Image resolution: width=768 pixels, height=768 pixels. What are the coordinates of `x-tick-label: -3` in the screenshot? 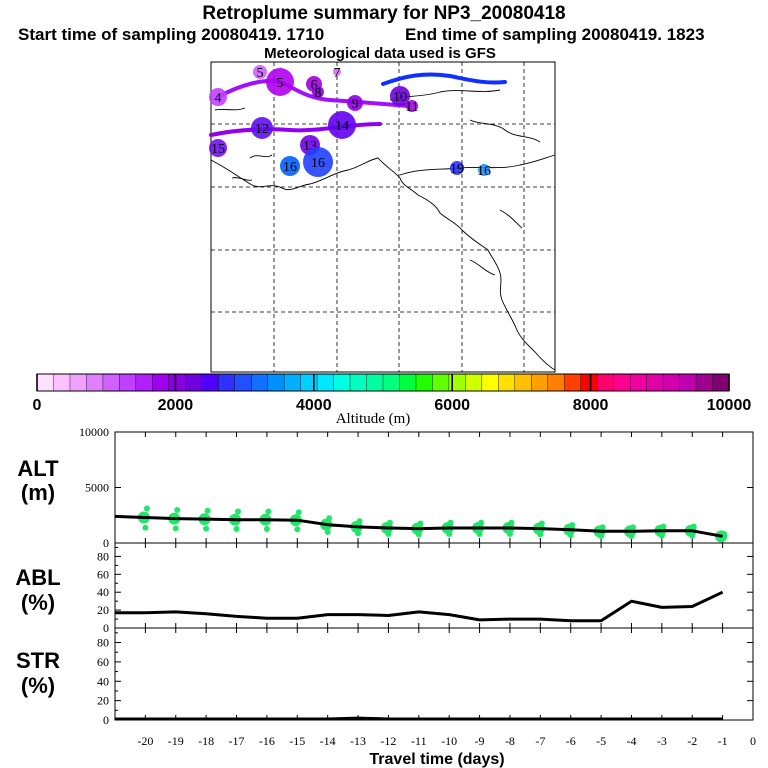 It's located at (662, 741).